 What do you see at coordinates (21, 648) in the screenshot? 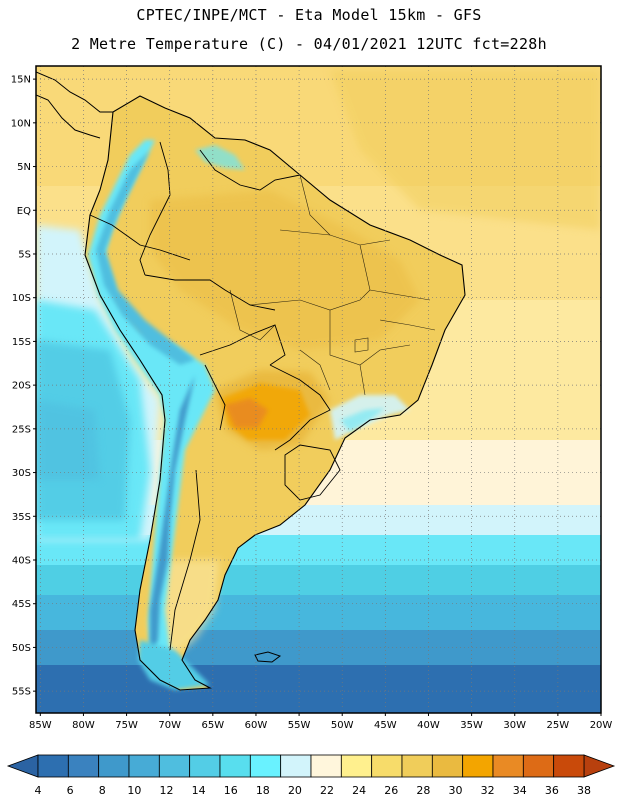
I see `lat-tick-label: 50S` at bounding box center [21, 648].